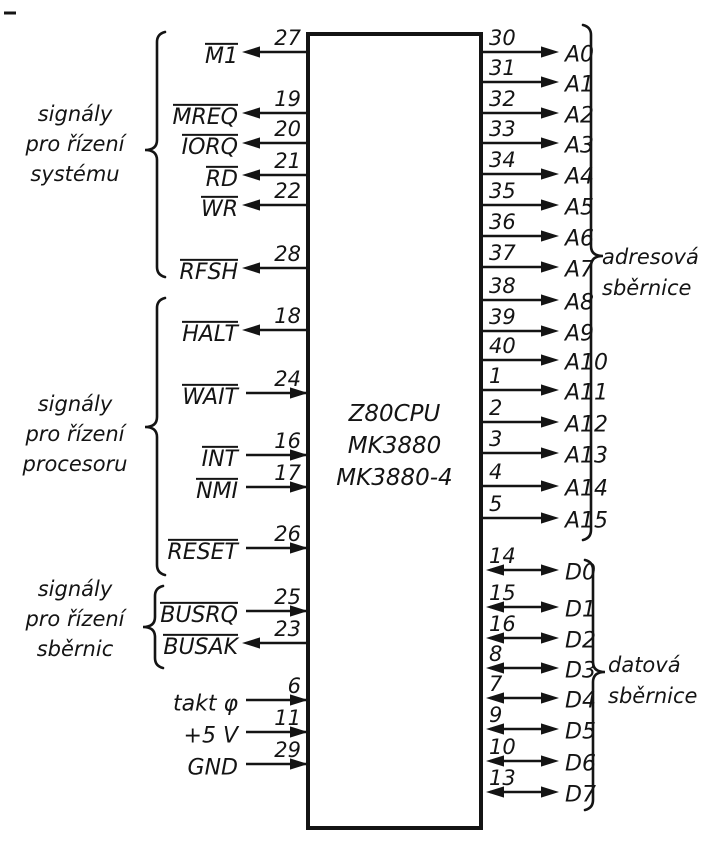  What do you see at coordinates (580, 85) in the screenshot?
I see `bus-line-name-text: A1` at bounding box center [580, 85].